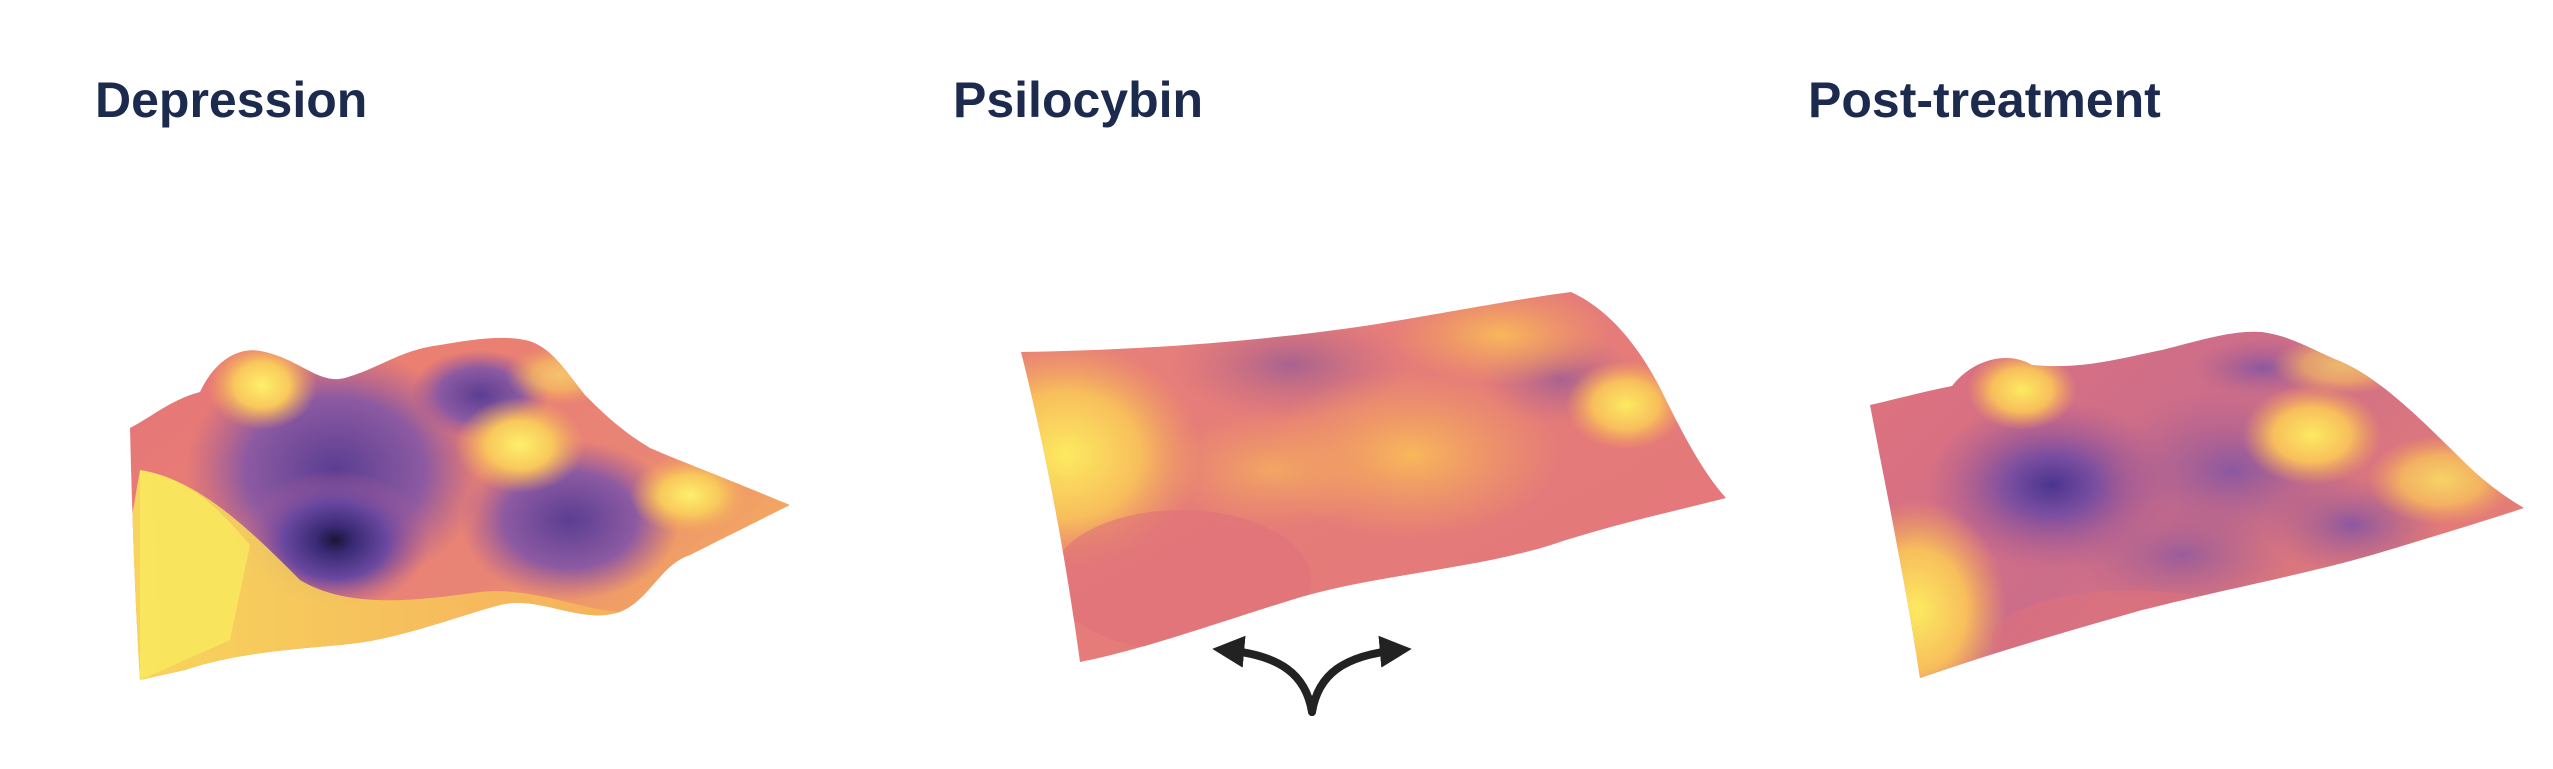  I want to click on depression-landscape, so click(460, 508).